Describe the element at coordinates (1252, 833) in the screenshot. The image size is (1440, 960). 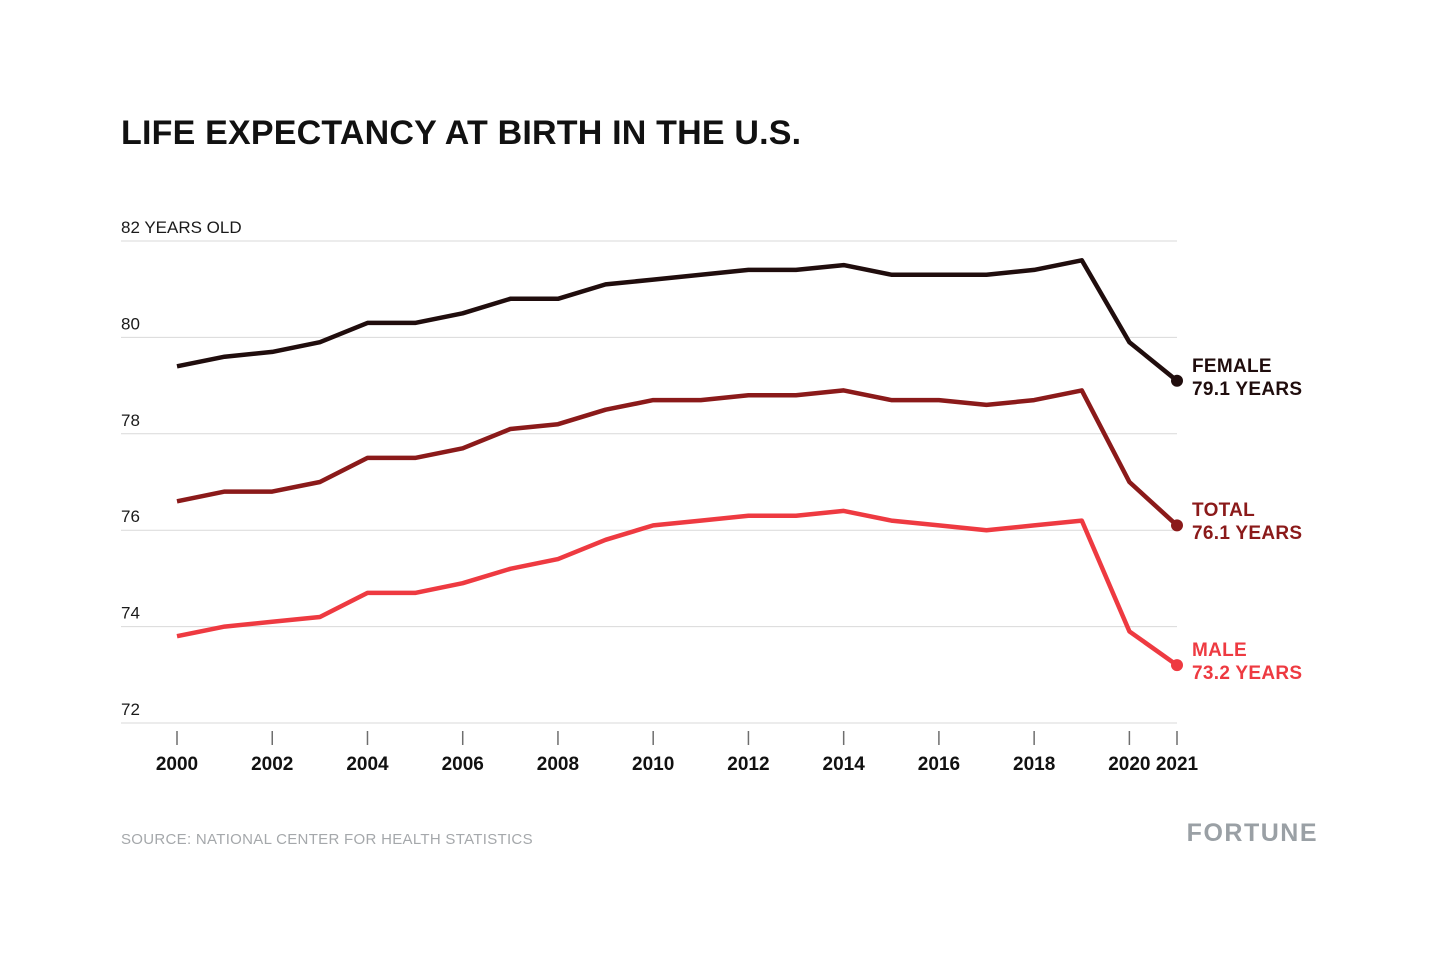
I see `fortune-logo: FORTUNE` at that location.